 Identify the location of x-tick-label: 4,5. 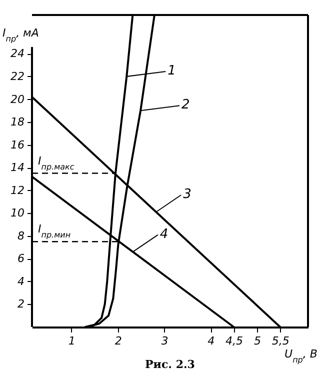
(235, 341).